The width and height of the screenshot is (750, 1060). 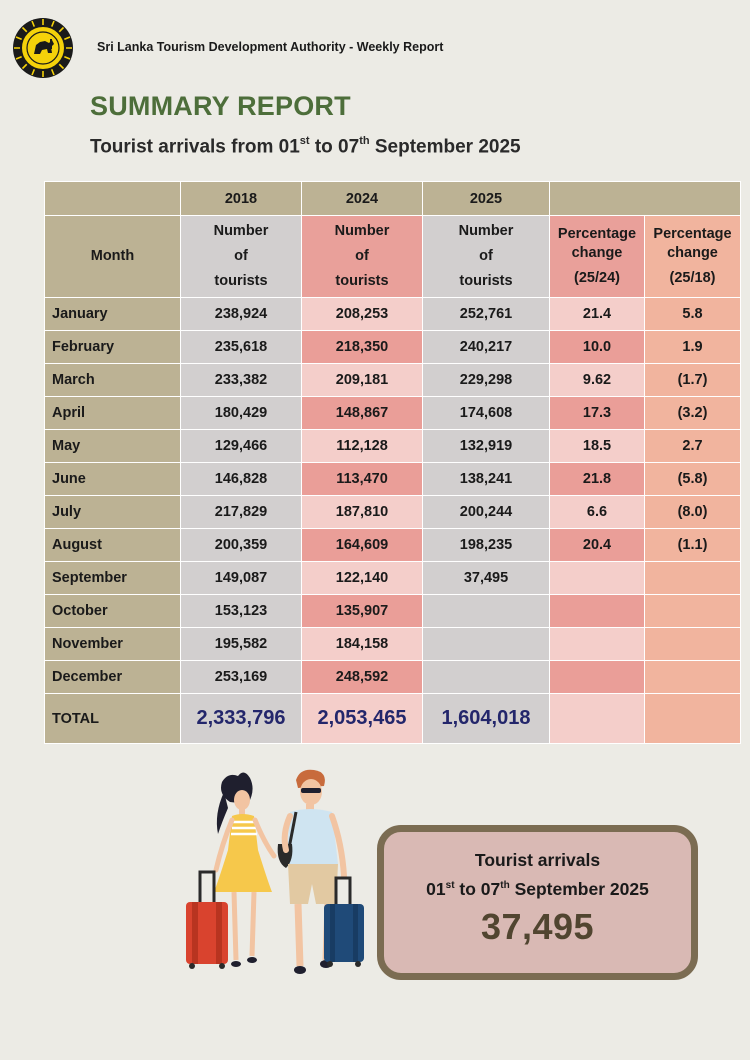 I want to click on count-2024-cell: 187,810, so click(x=362, y=512).